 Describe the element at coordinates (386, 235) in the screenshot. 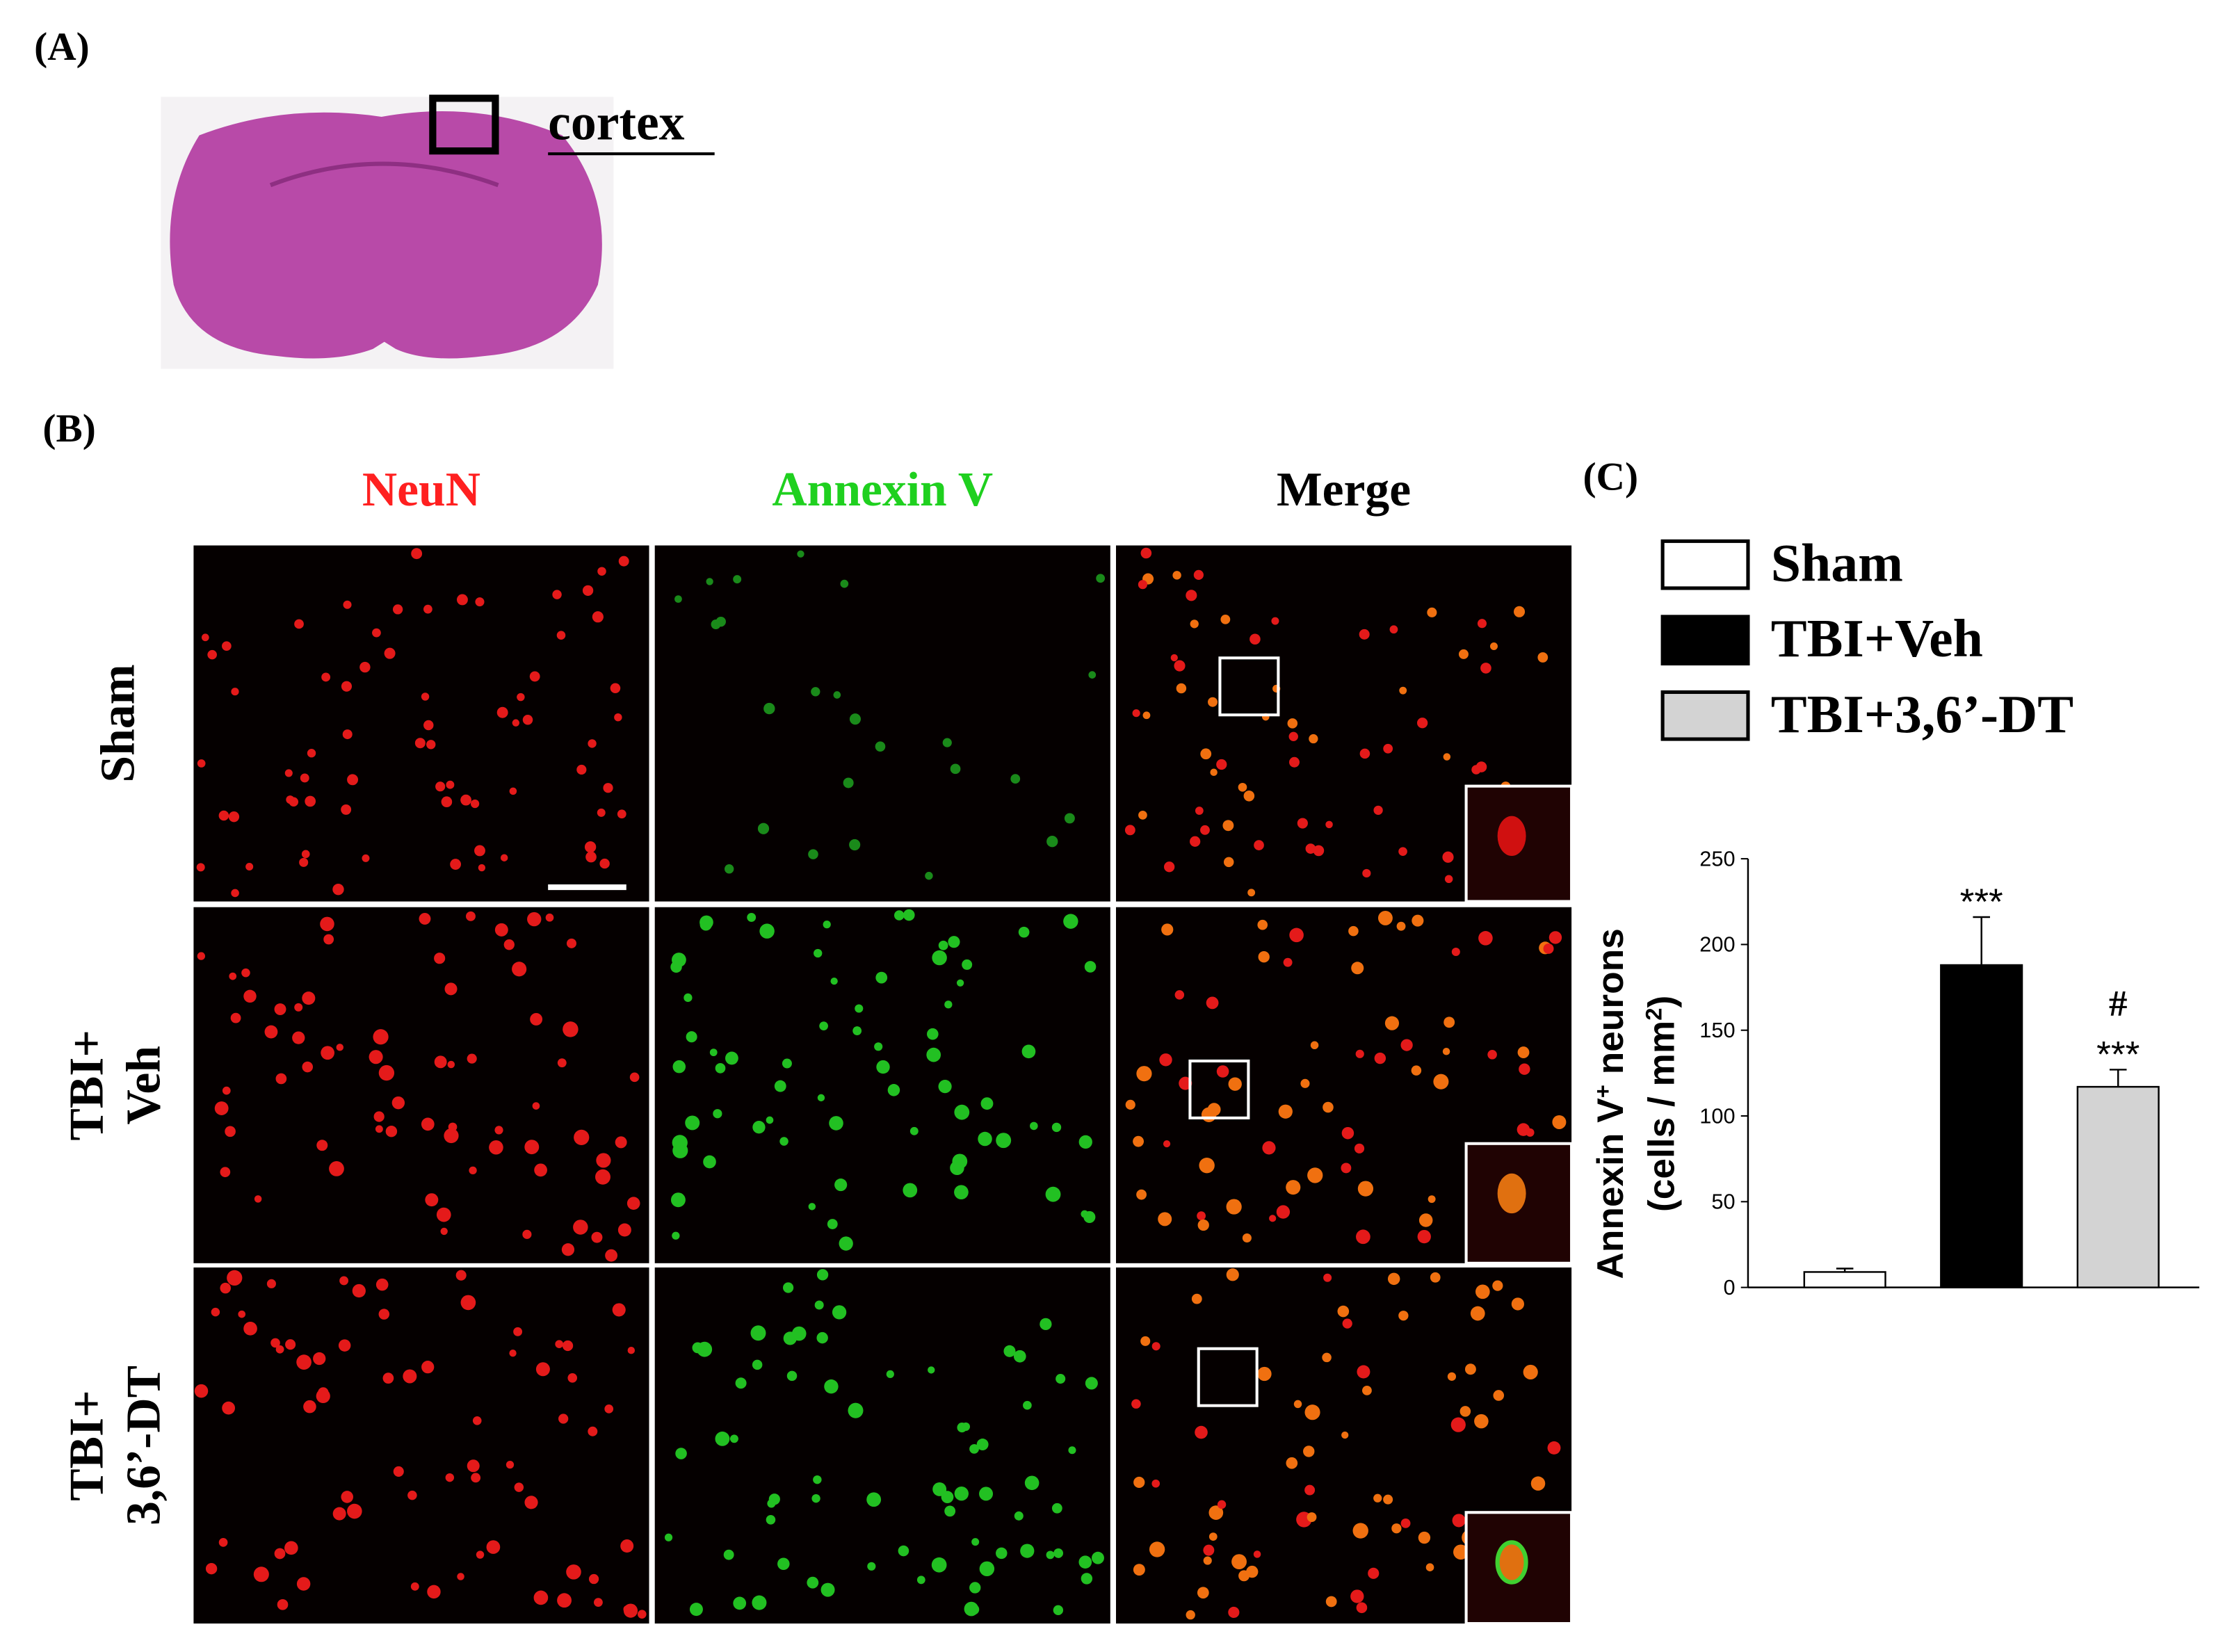

I see `brain-section` at that location.